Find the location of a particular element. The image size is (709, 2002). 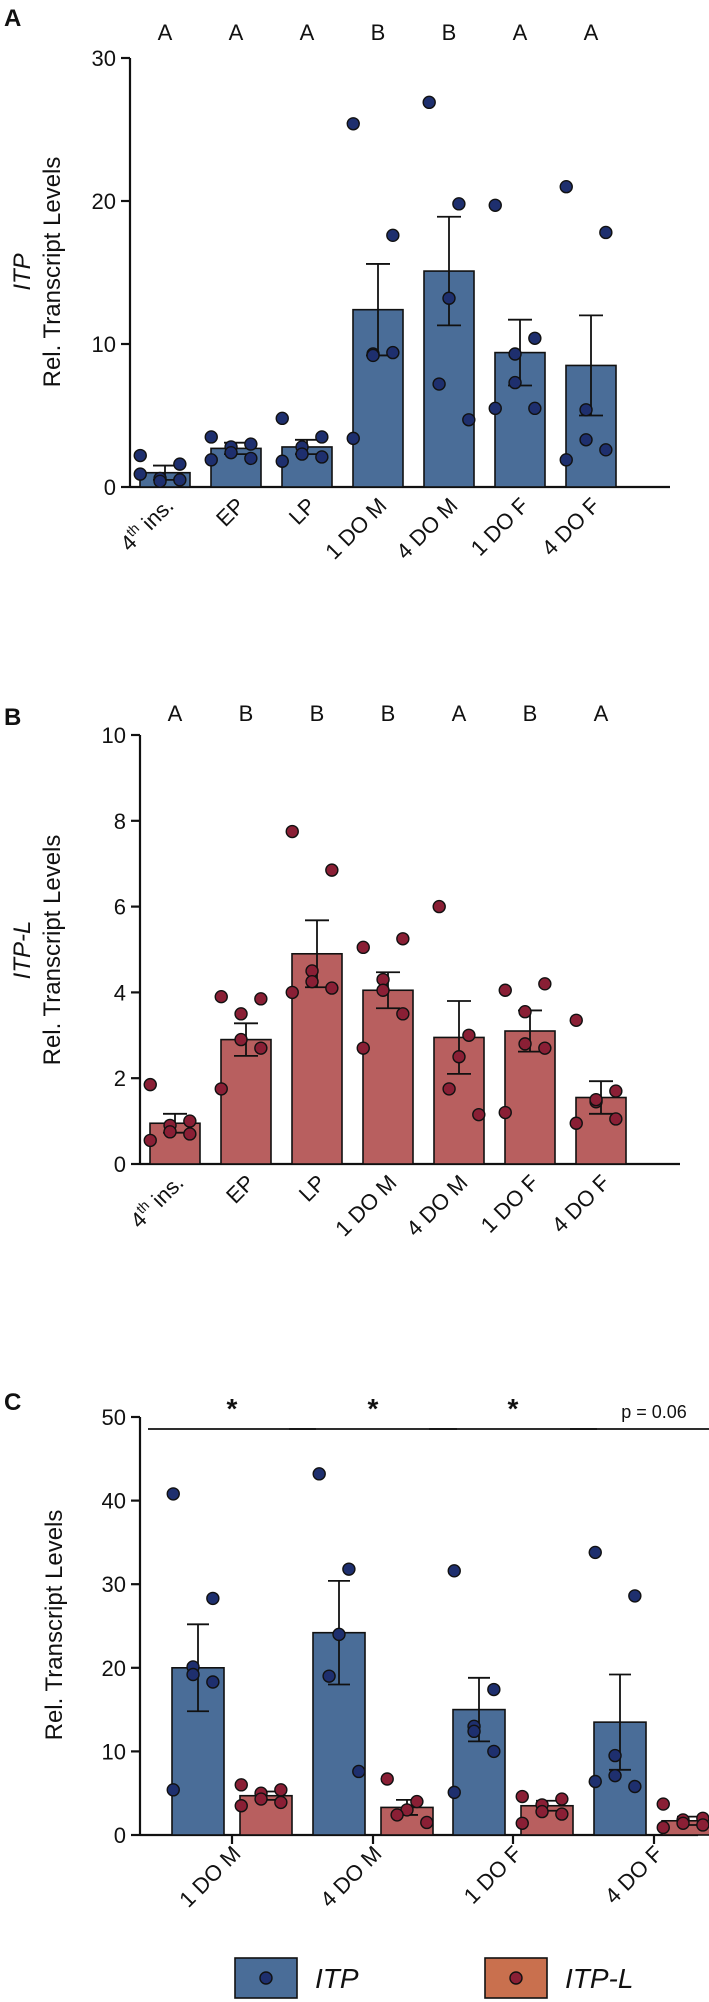

panel-b-y-tick-label: 4 is located at coordinates (120, 992).